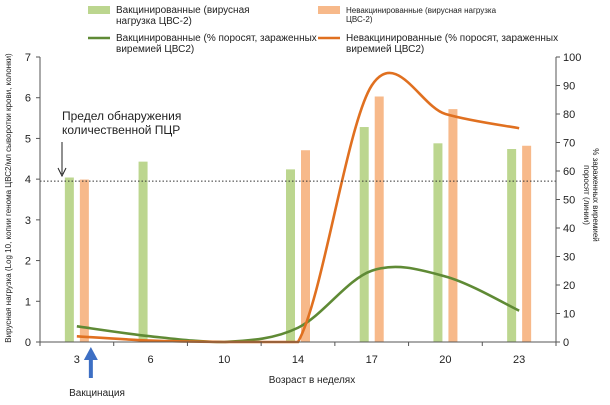 The height and width of the screenshot is (405, 610). I want to click on legend-label: Вакцинированные (вирусная нагрузка ЦВС-2), so click(183, 16).